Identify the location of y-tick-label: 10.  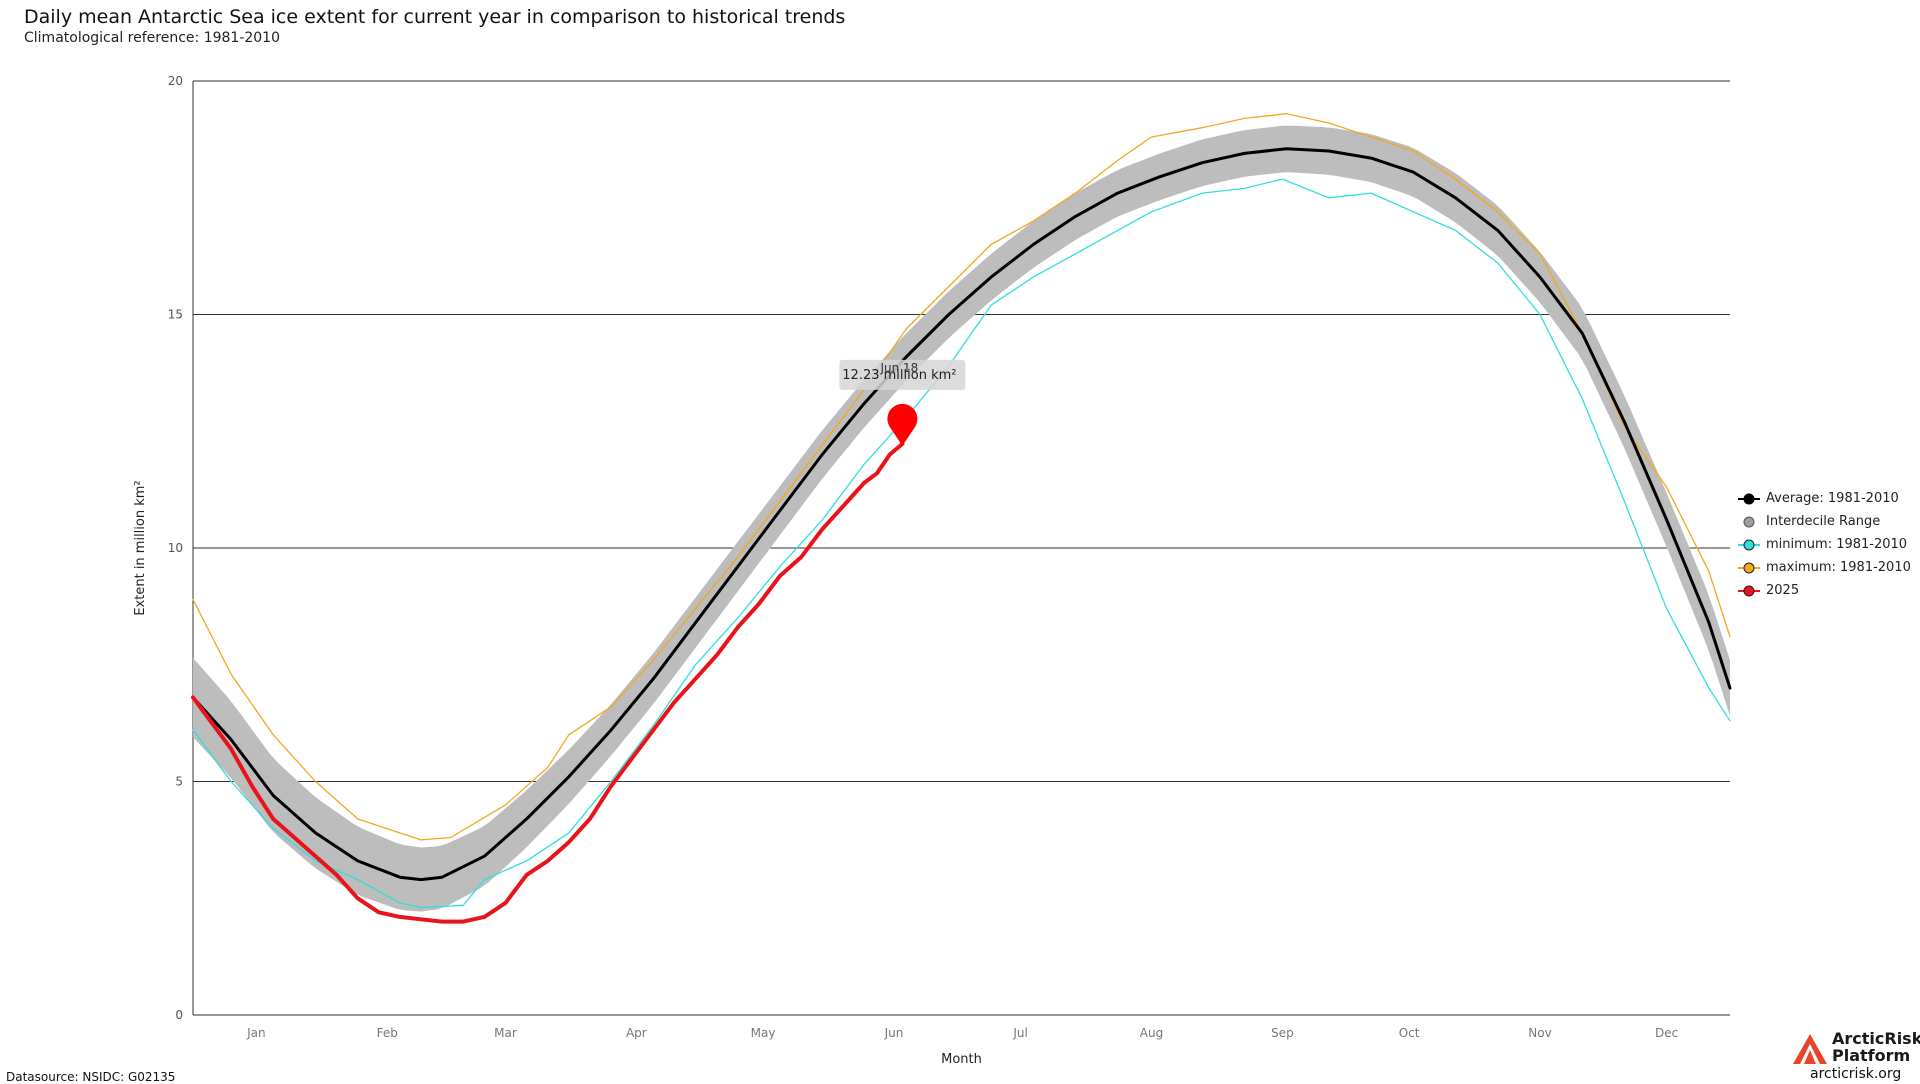
(175, 548).